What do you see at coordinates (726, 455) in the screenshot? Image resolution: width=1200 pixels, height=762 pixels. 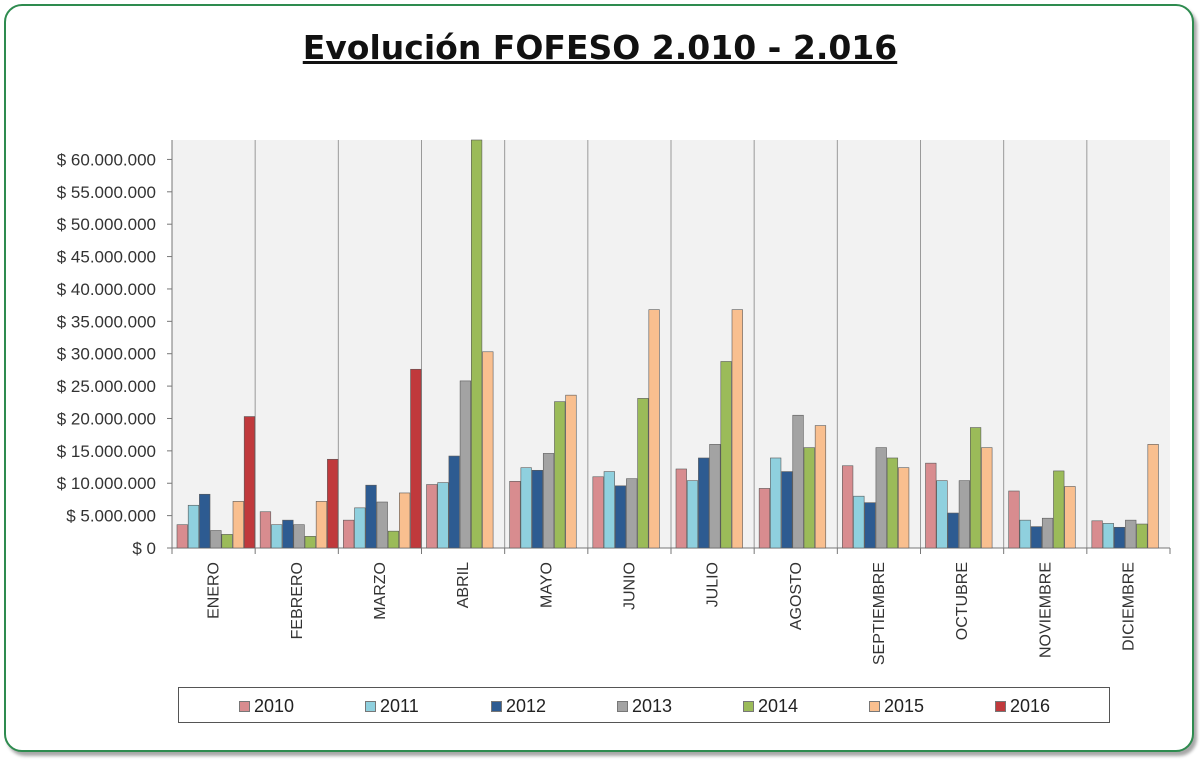 I see `bar-2014-julio` at bounding box center [726, 455].